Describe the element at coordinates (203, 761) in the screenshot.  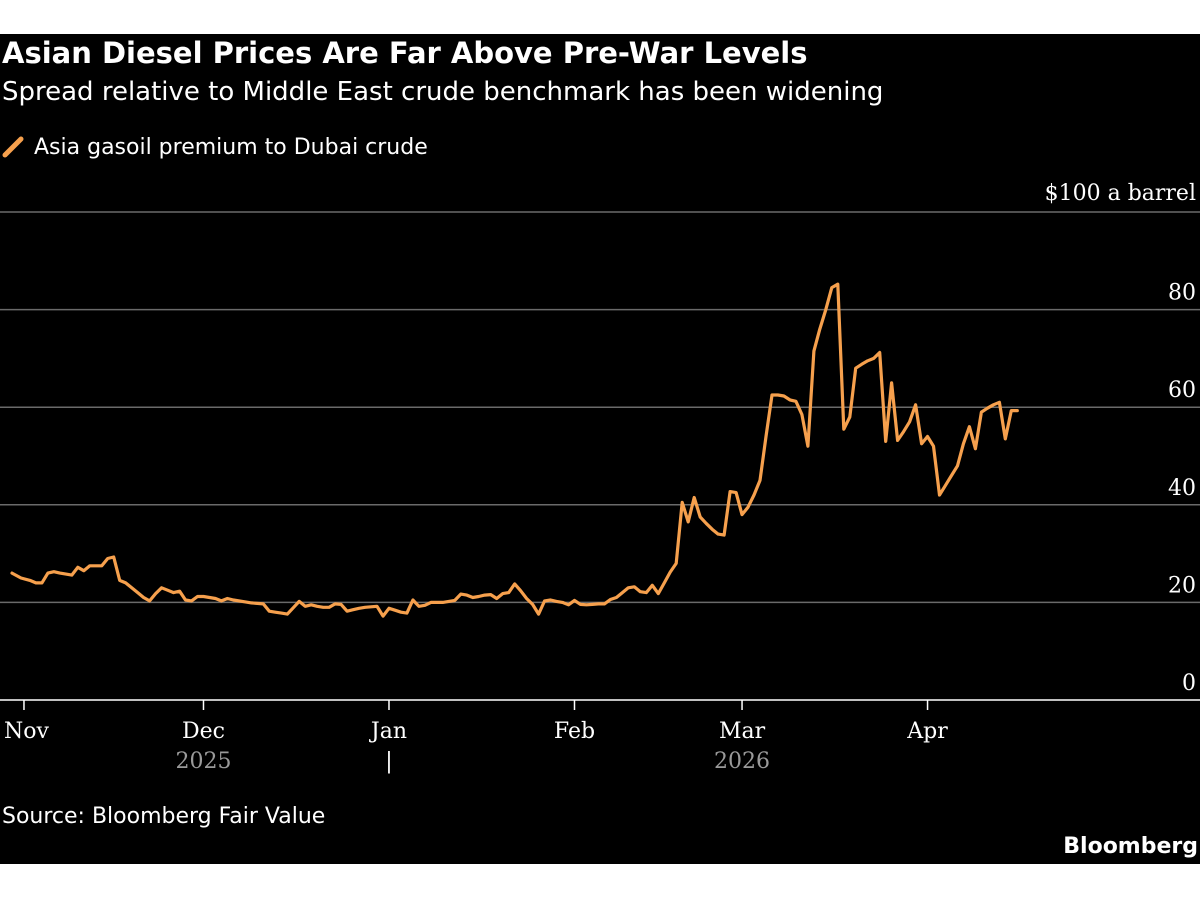
I see `year-label-2025: 2025` at that location.